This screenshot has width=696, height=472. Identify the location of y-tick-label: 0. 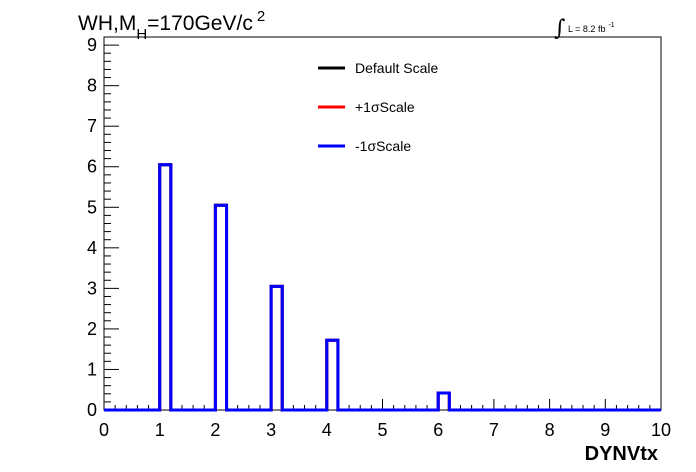
(92, 410).